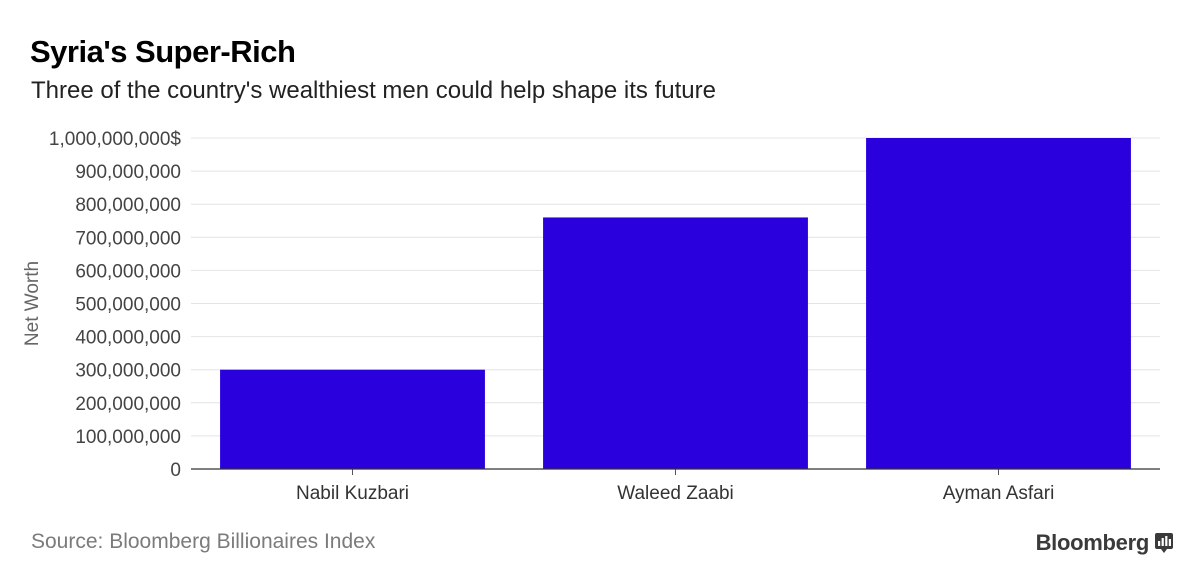 The image size is (1200, 586). Describe the element at coordinates (128, 205) in the screenshot. I see `y-tick-label: 800,000,000` at that location.